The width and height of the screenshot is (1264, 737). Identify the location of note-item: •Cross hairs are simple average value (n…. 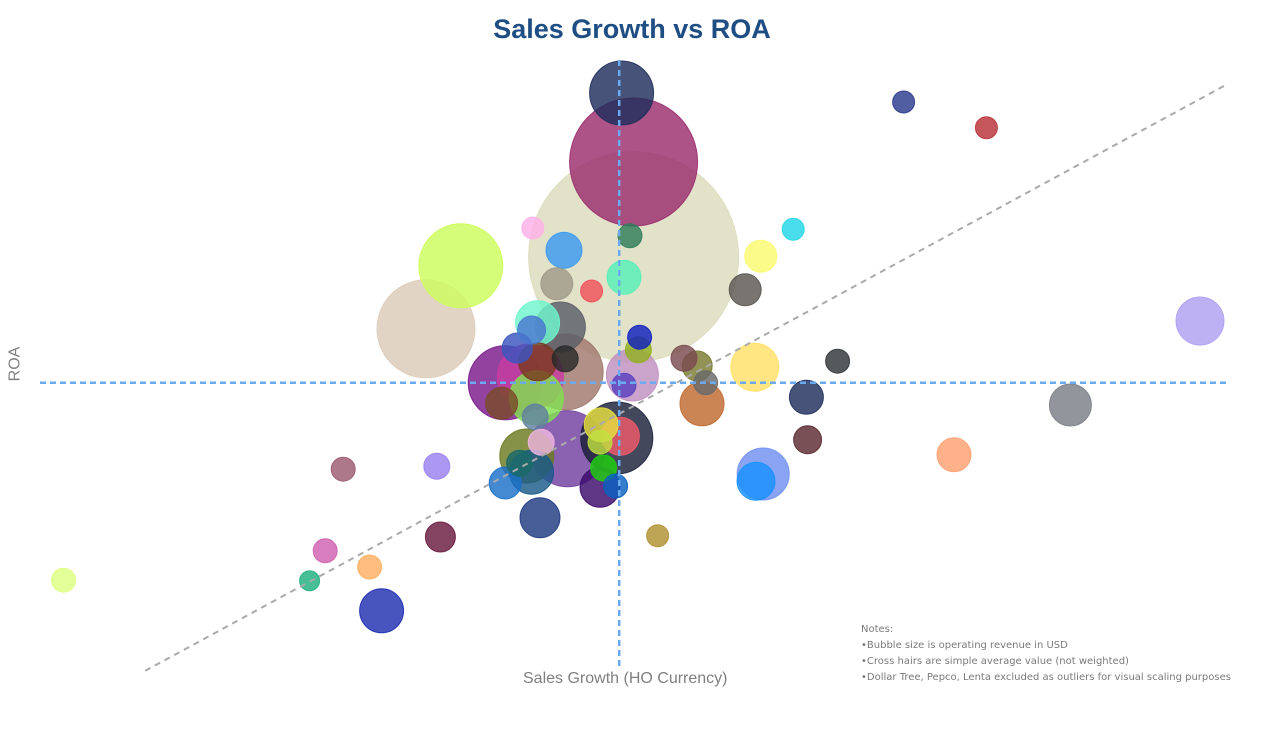
(995, 661).